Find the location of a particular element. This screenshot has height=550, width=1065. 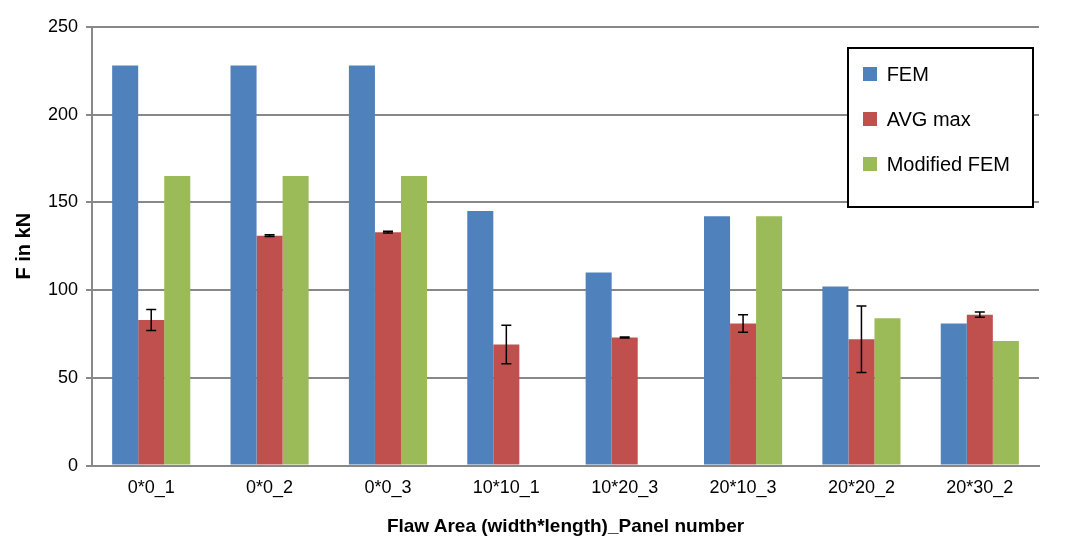

y-axis-title: F in kN is located at coordinates (22, 246).